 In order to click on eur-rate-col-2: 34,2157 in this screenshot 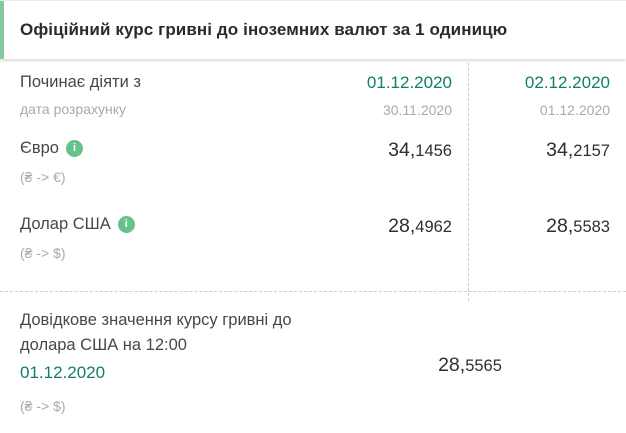, I will do `click(547, 150)`.